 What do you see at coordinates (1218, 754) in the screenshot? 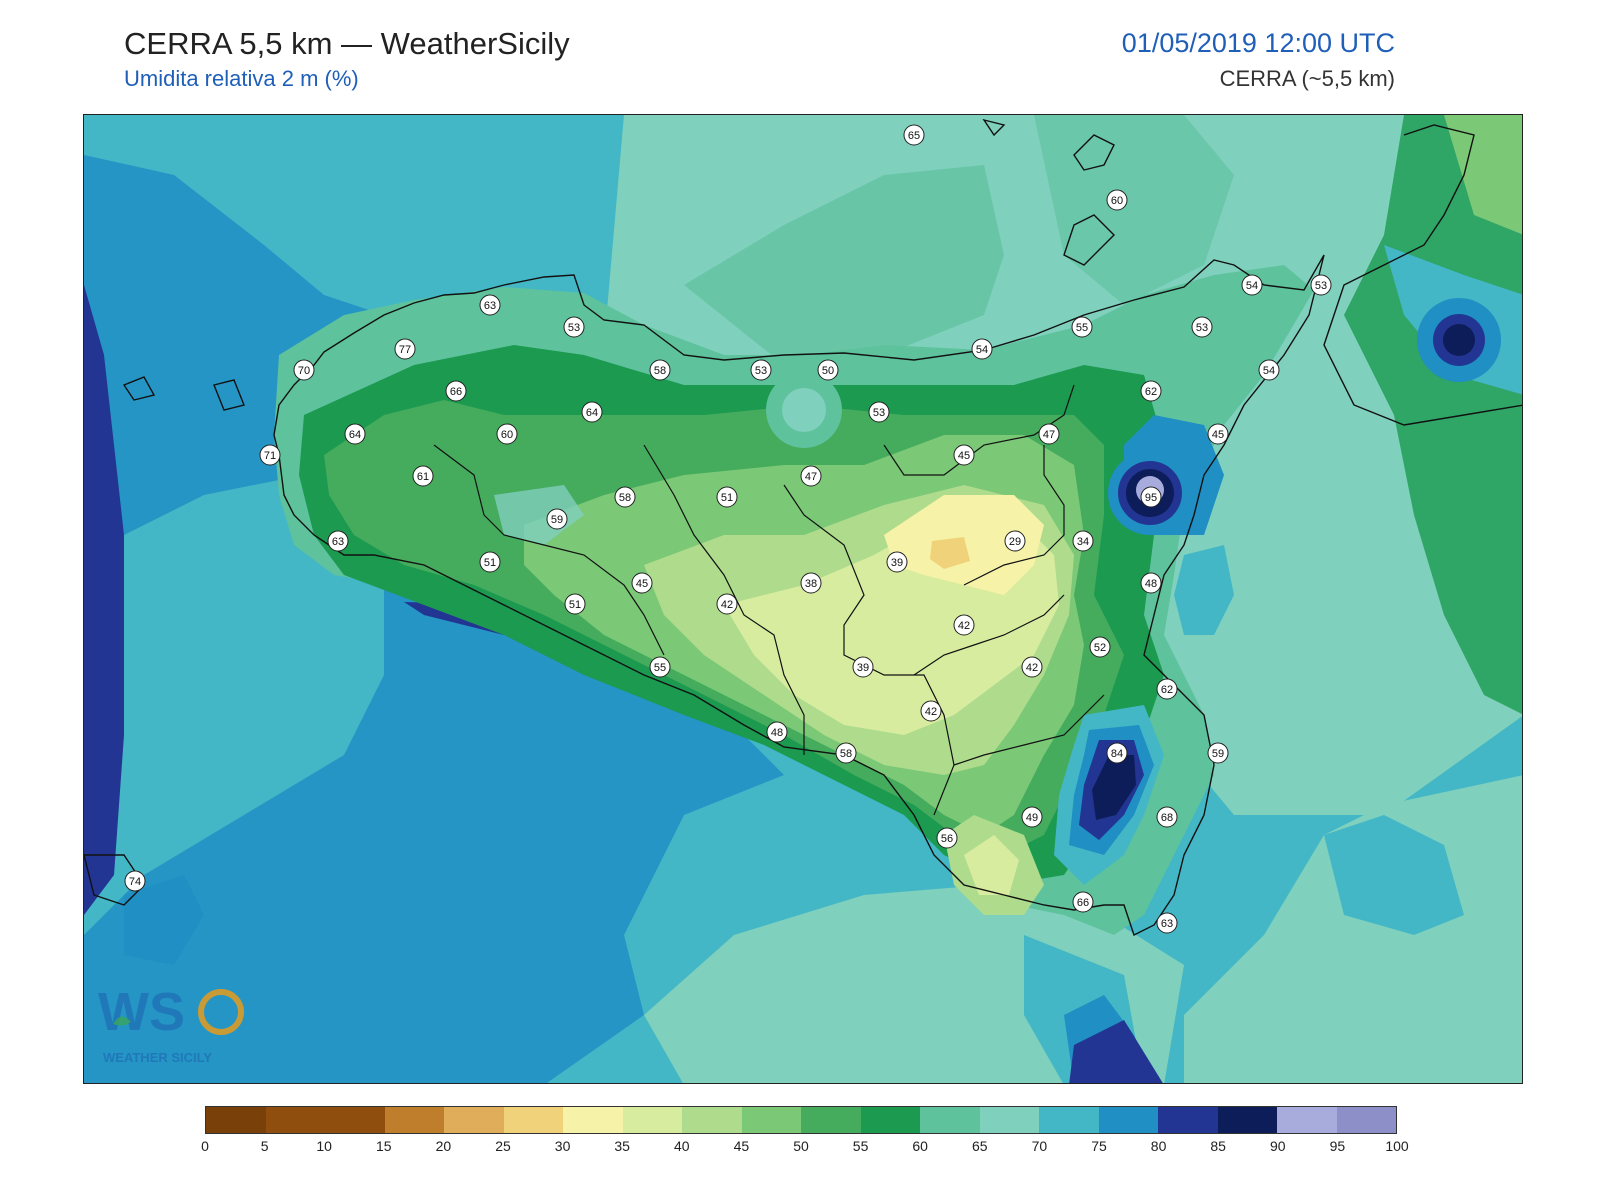
I see `station-value: 59` at bounding box center [1218, 754].